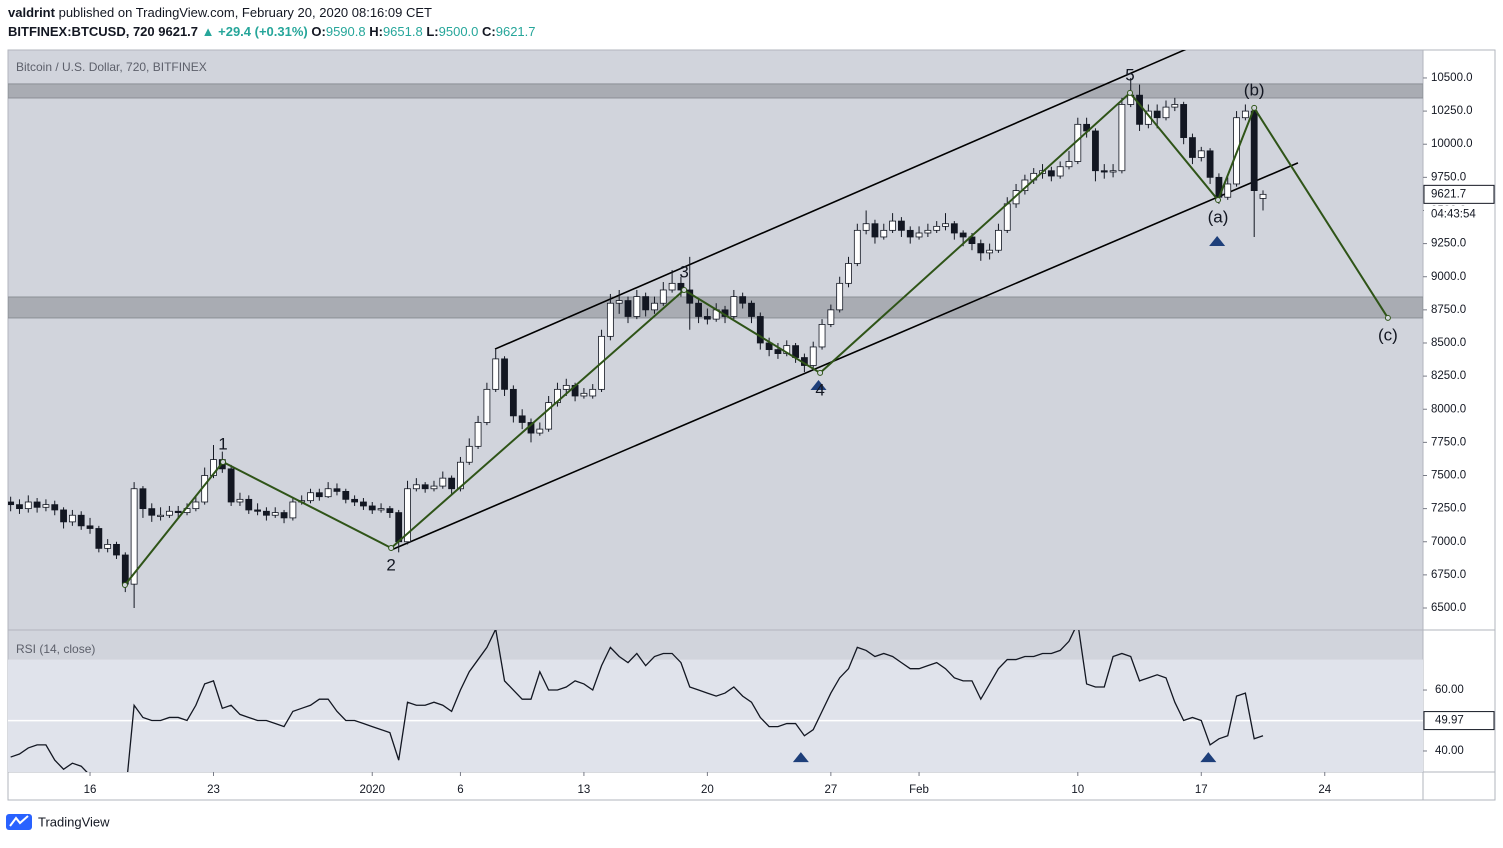 The image size is (1503, 848). Describe the element at coordinates (1452, 78) in the screenshot. I see `y-tick-label: 10500.0` at that location.